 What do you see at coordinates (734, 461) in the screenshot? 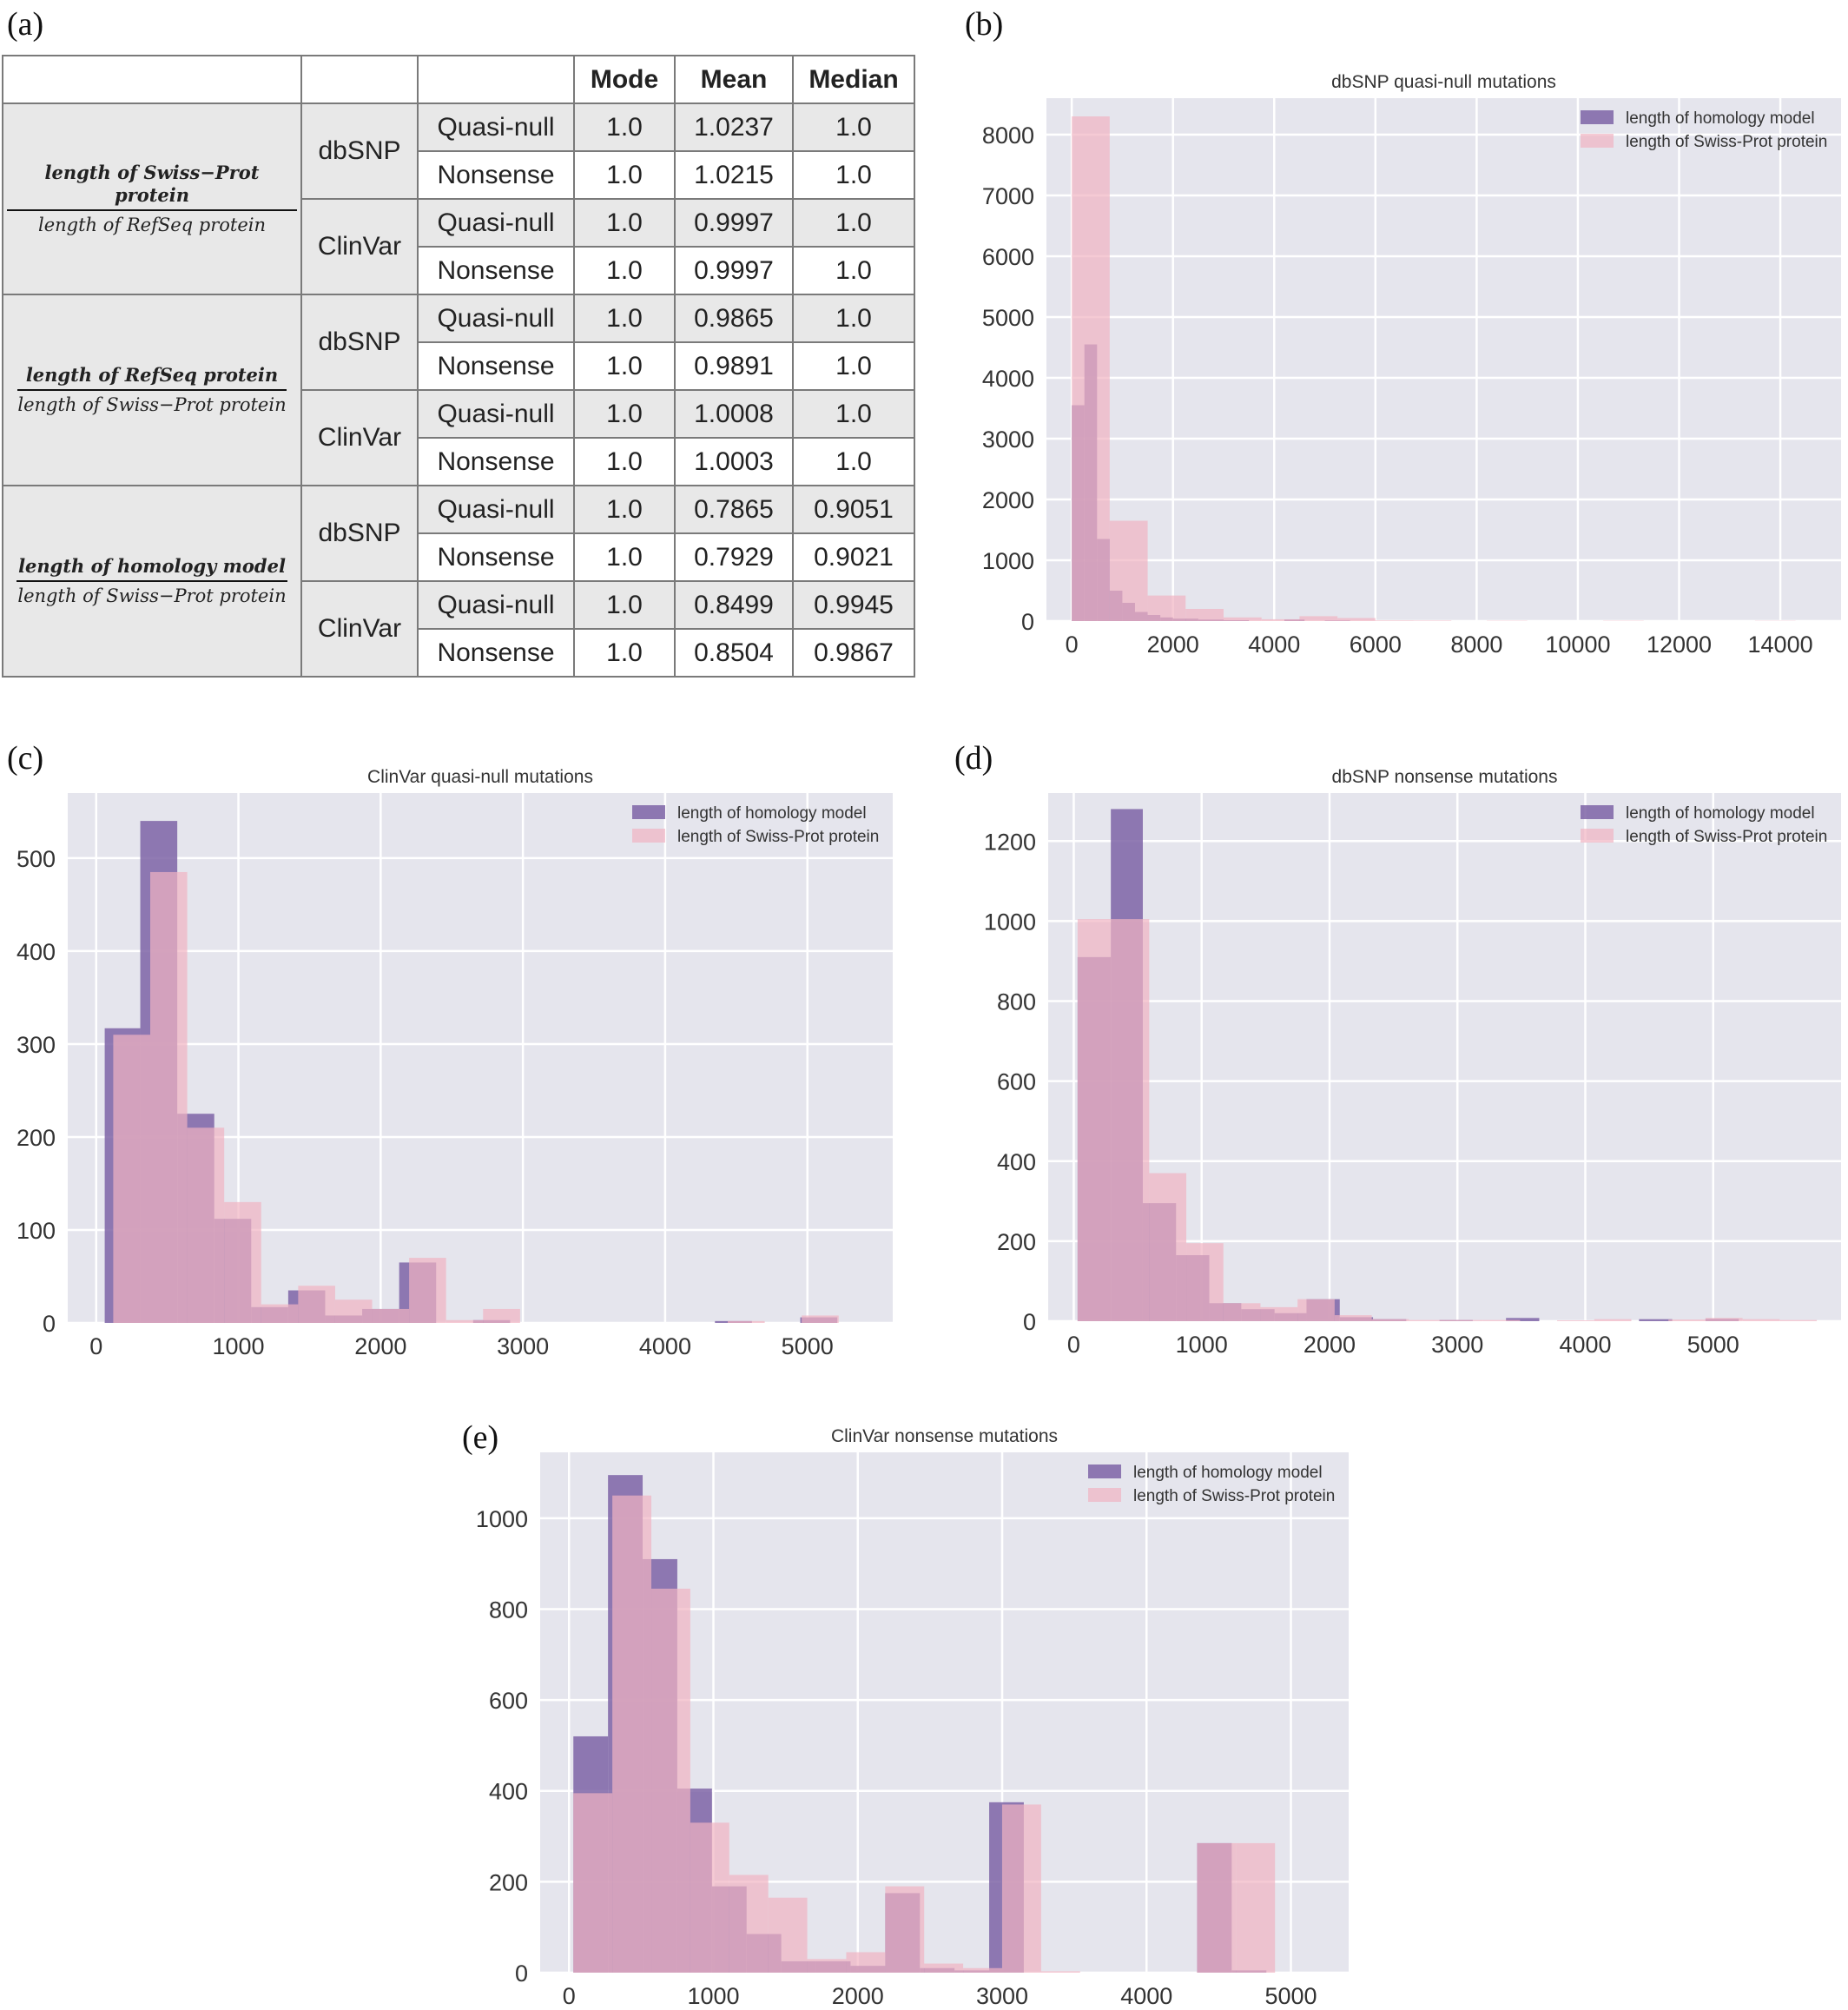
I see `mean-cell: 1.0003` at bounding box center [734, 461].